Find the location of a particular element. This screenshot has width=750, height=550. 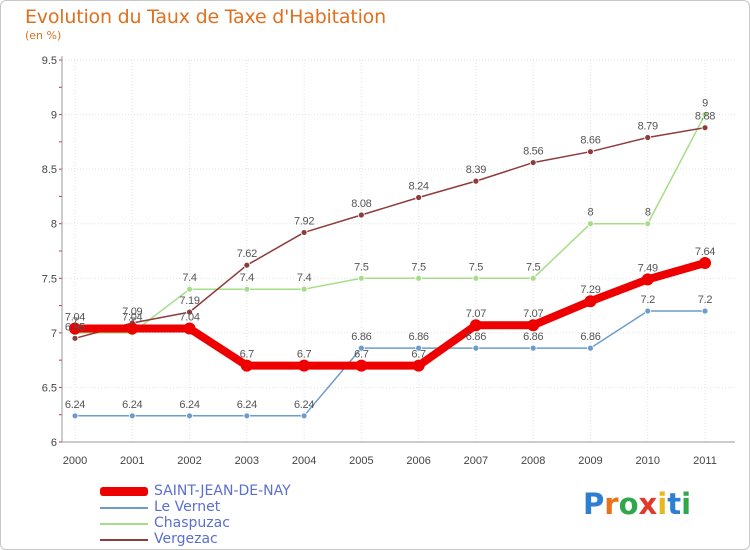

legend-label: SAINT-JEAN-DE-NAY is located at coordinates (222, 491).